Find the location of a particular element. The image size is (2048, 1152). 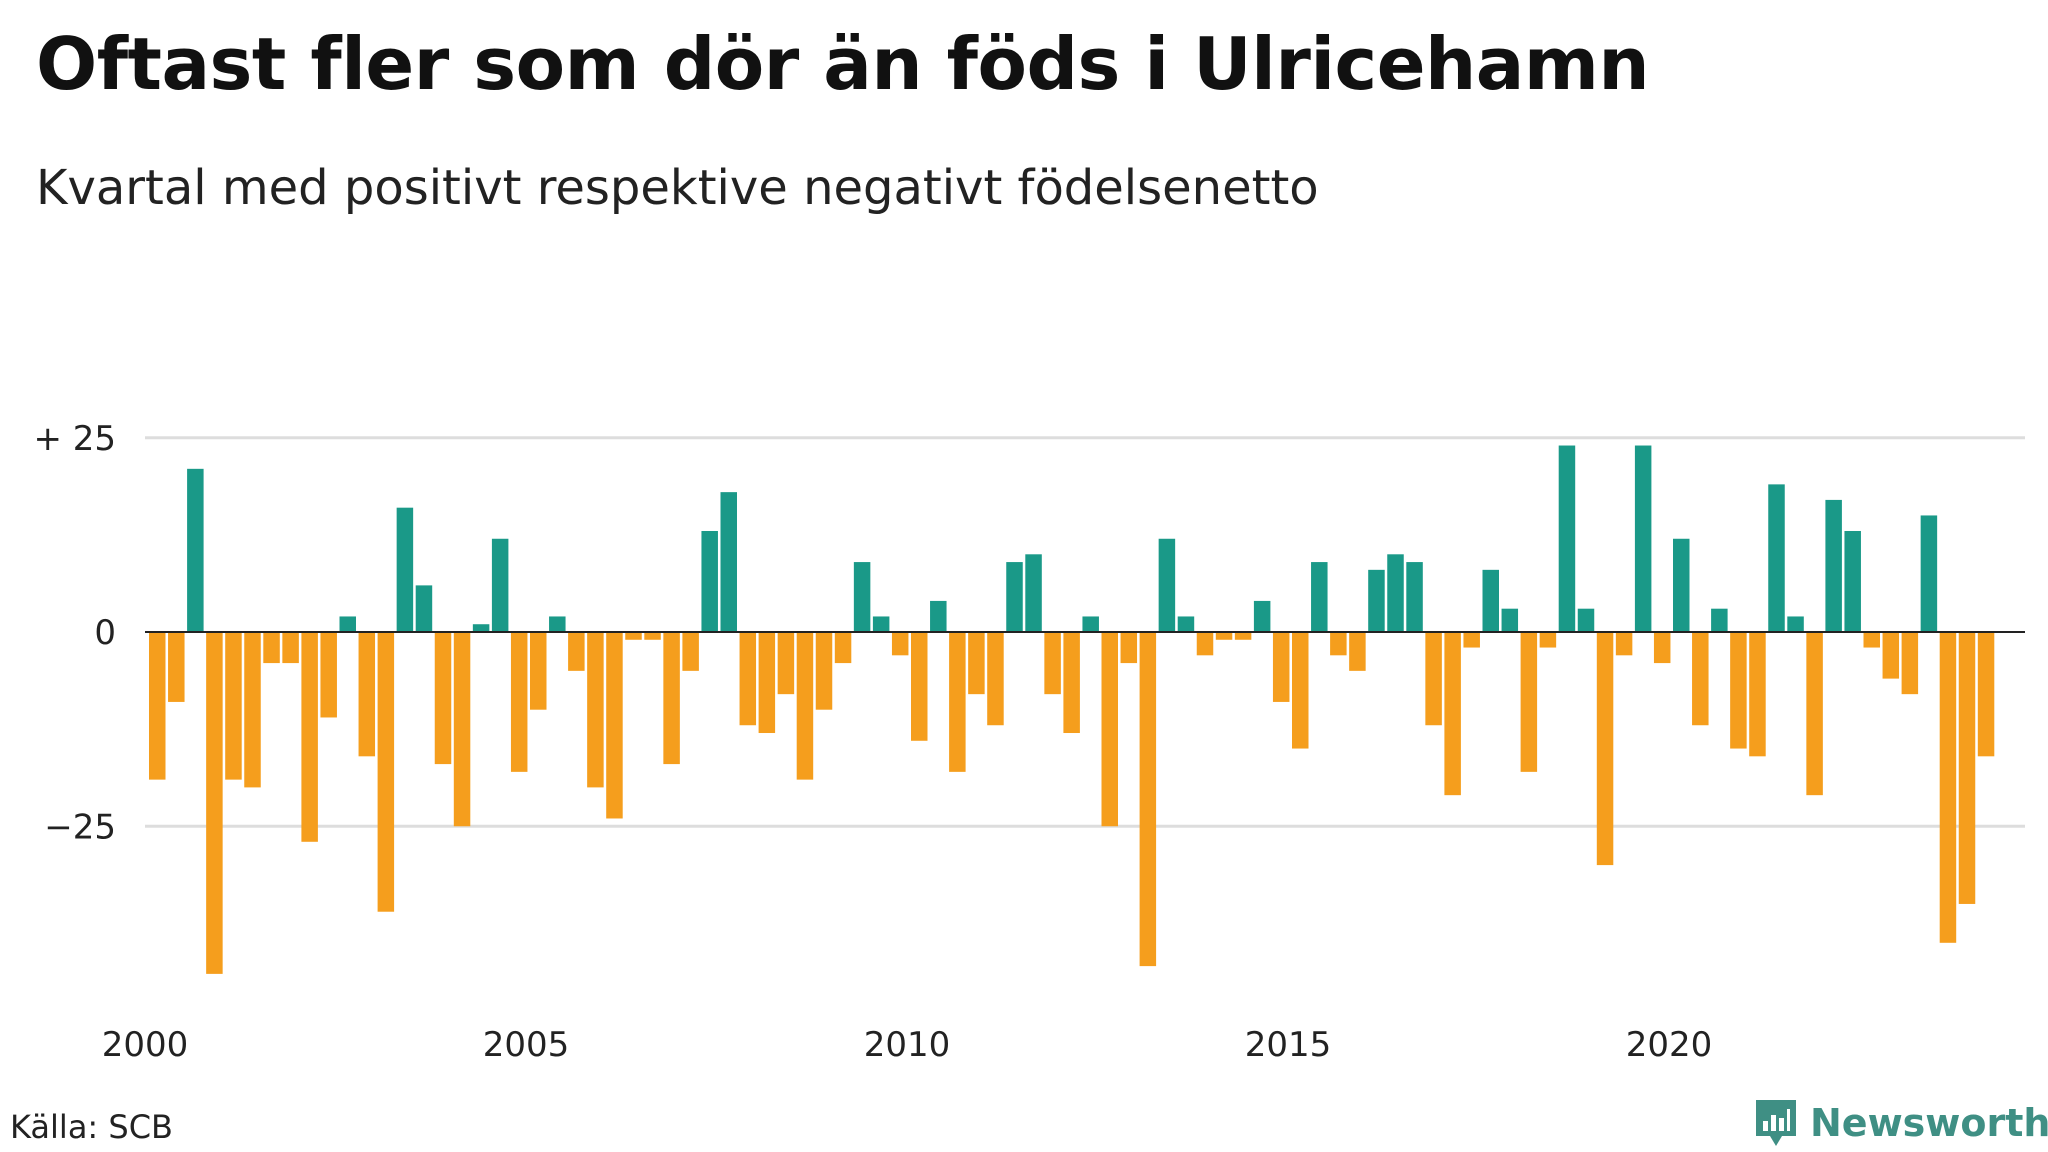

x-axis-ticks: 2000 2005 2010 2015 2020 is located at coordinates (907, 1045).